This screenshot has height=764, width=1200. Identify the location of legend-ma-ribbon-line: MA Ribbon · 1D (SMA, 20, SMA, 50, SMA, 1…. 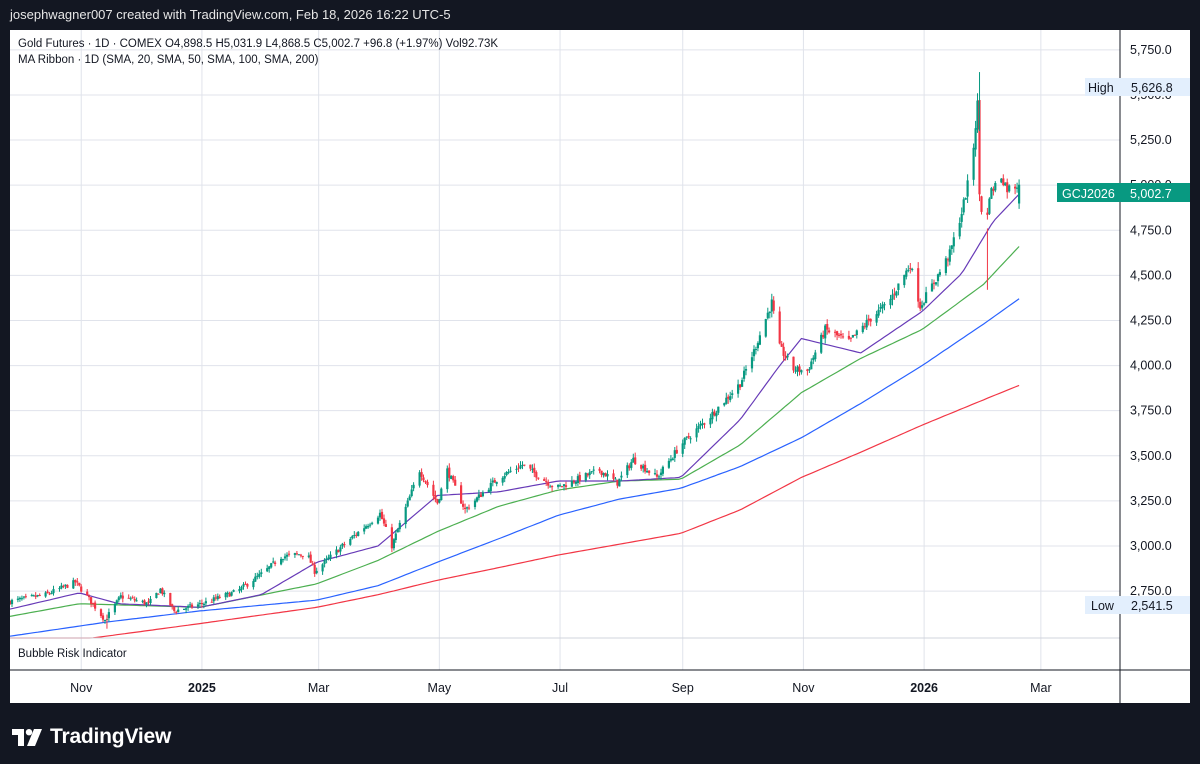
(168, 60).